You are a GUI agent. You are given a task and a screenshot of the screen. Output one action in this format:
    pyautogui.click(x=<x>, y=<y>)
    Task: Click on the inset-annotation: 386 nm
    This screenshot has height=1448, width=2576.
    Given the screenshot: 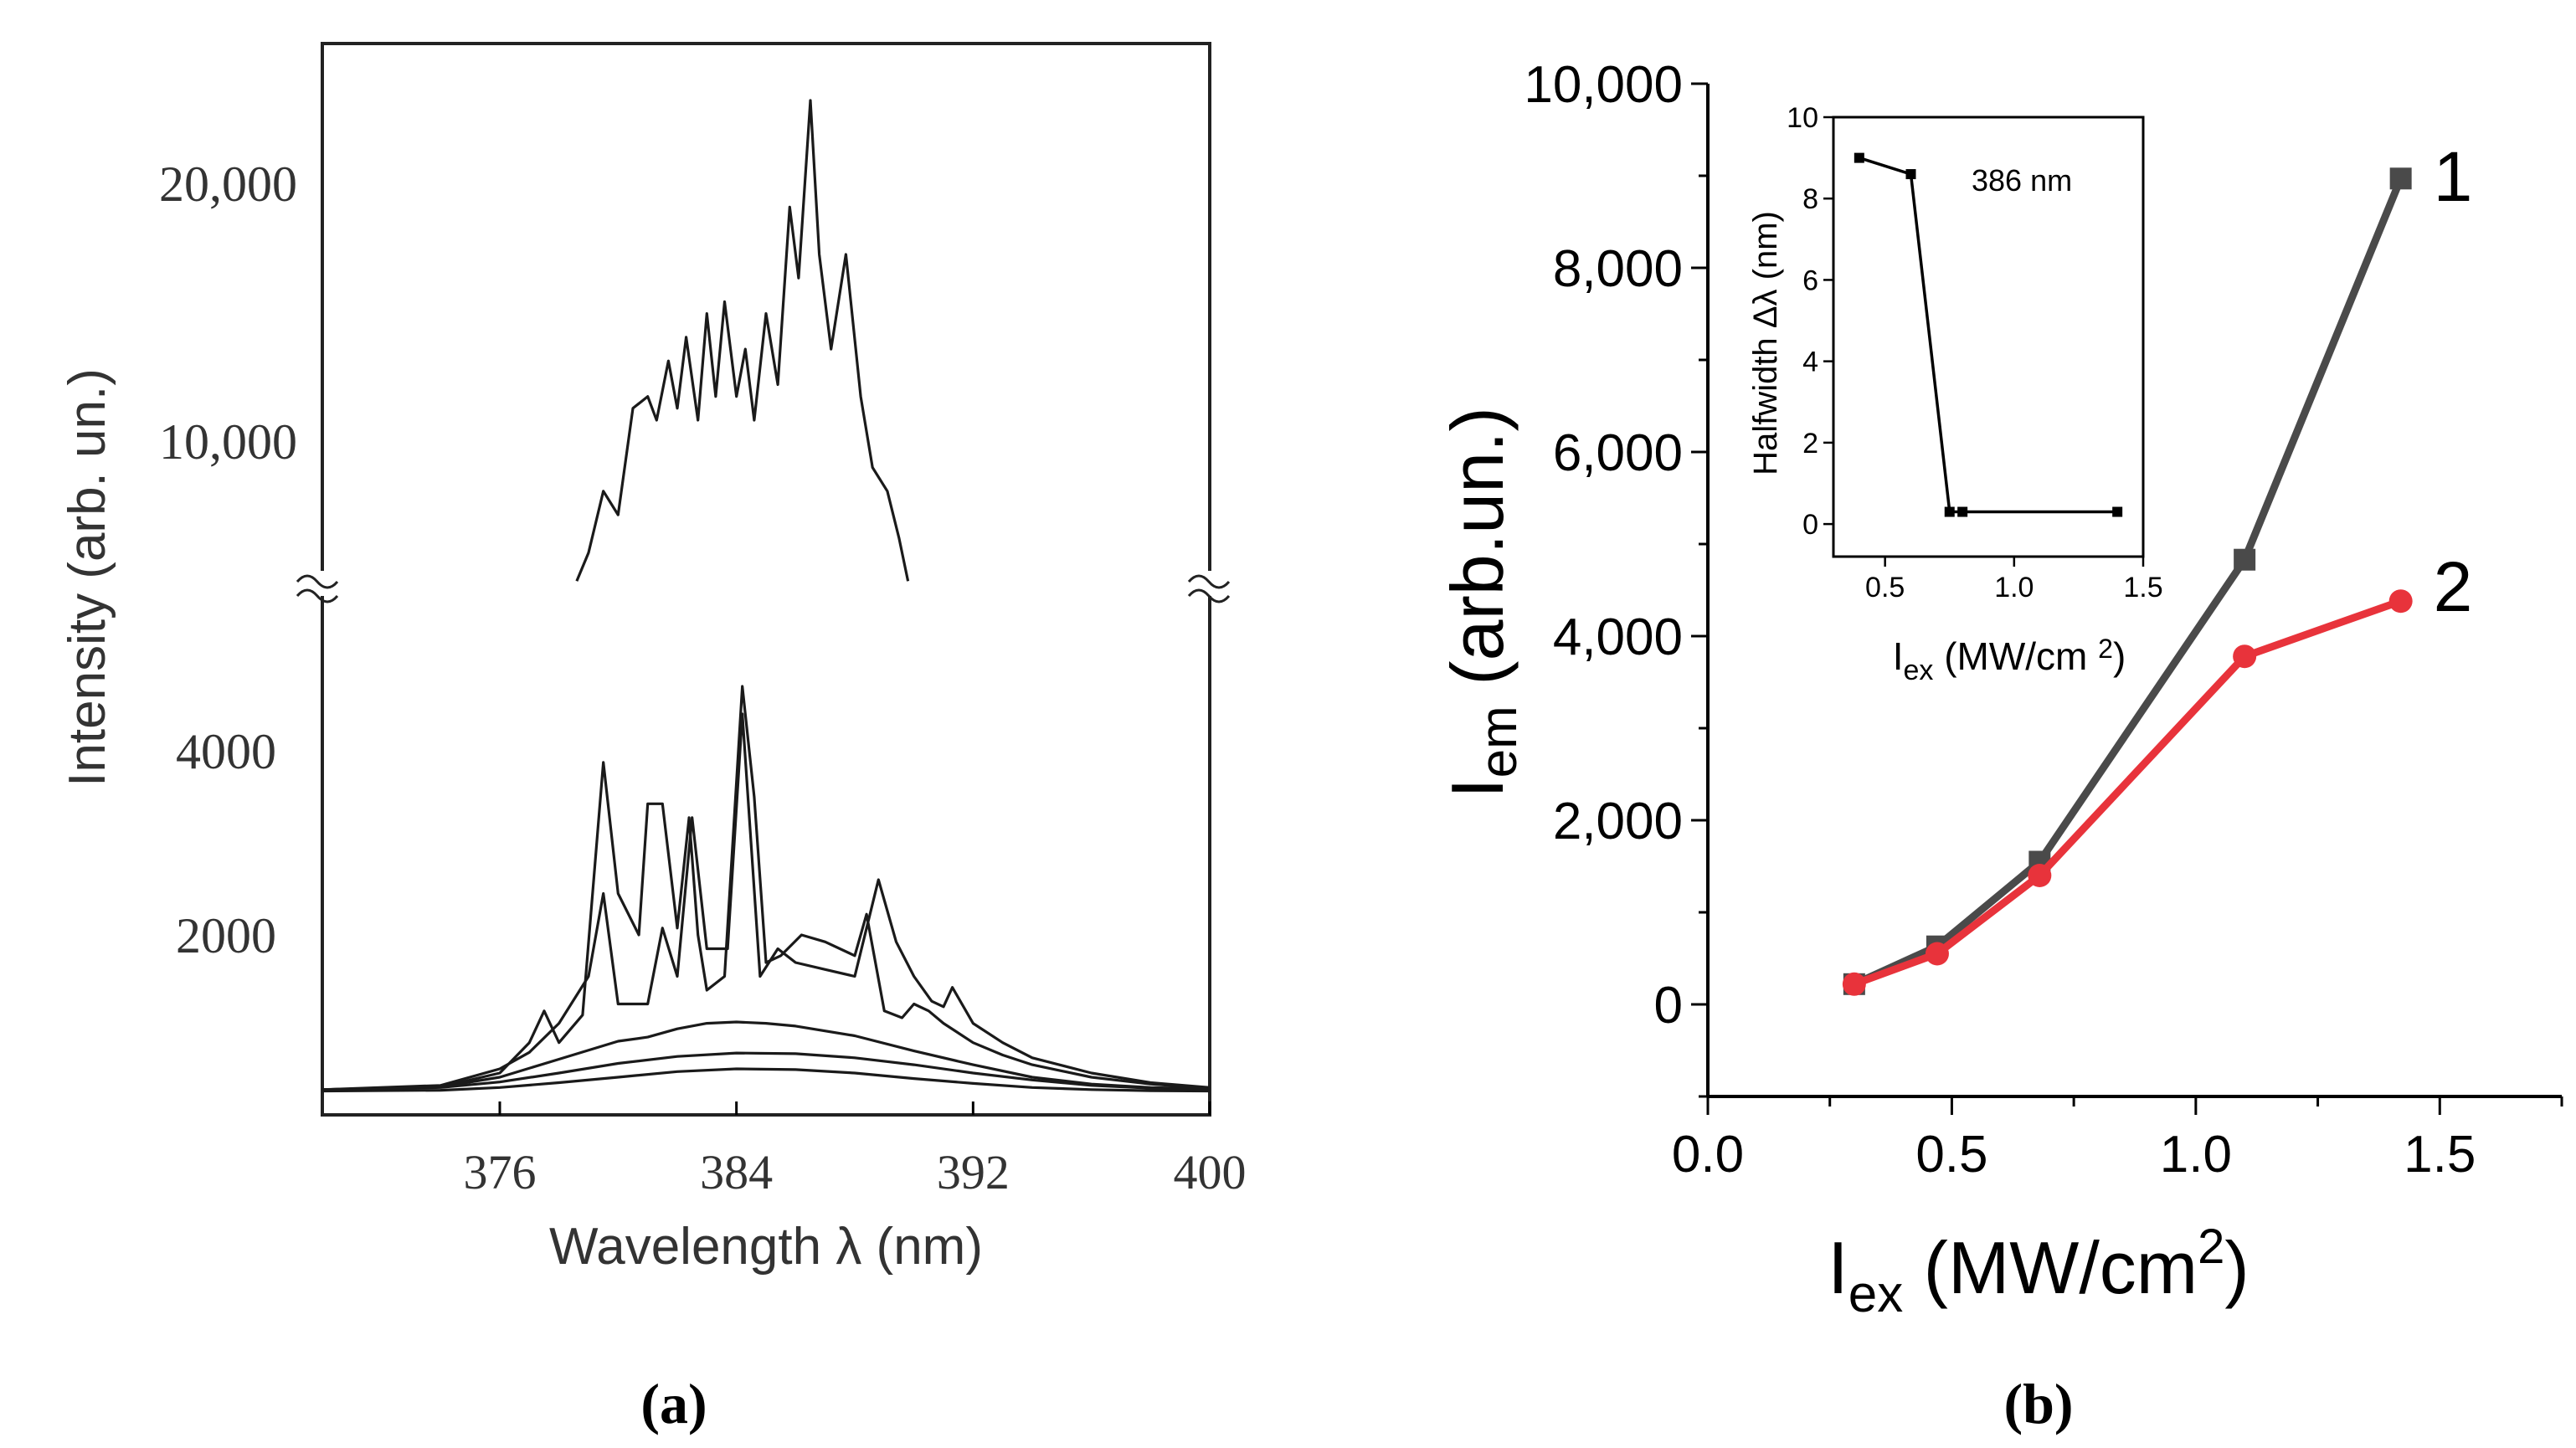 What is the action you would take?
    pyautogui.click(x=2022, y=180)
    